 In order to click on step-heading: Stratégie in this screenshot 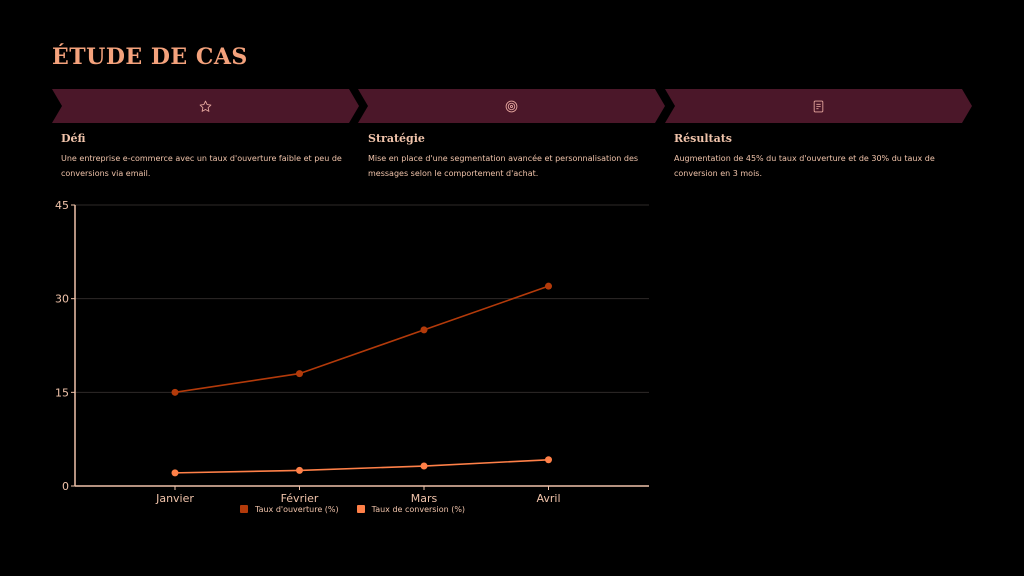, I will do `click(396, 138)`.